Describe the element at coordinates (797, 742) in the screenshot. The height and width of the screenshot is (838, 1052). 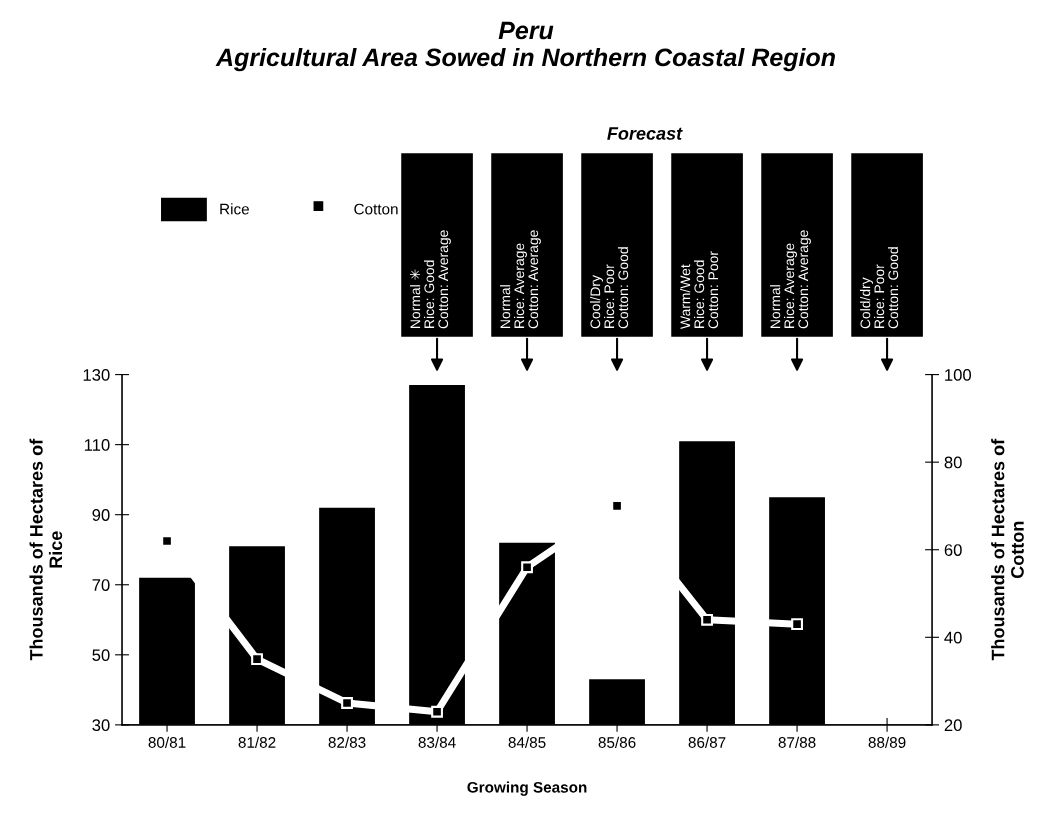
I see `x-tick-label: 87/88` at that location.